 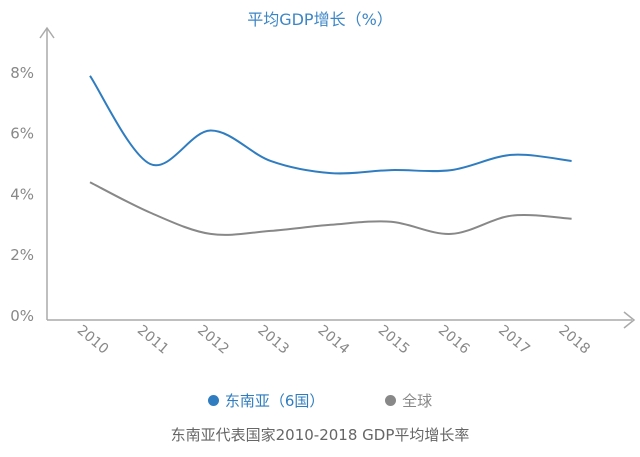 I want to click on legend: 东南亚（6国） 全球, so click(x=320, y=400).